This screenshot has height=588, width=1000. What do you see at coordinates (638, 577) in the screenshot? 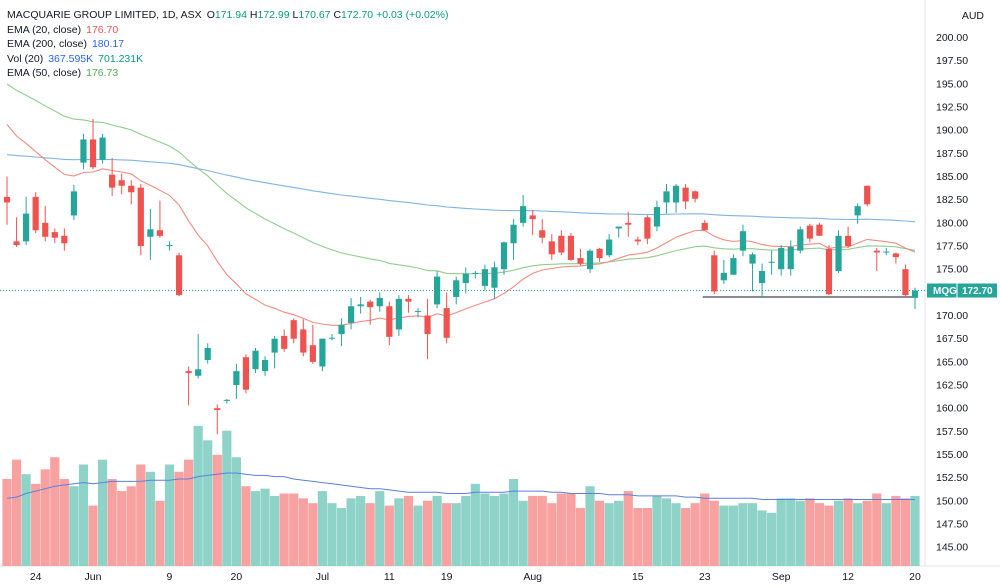
I see `x-tick-label: 15` at bounding box center [638, 577].